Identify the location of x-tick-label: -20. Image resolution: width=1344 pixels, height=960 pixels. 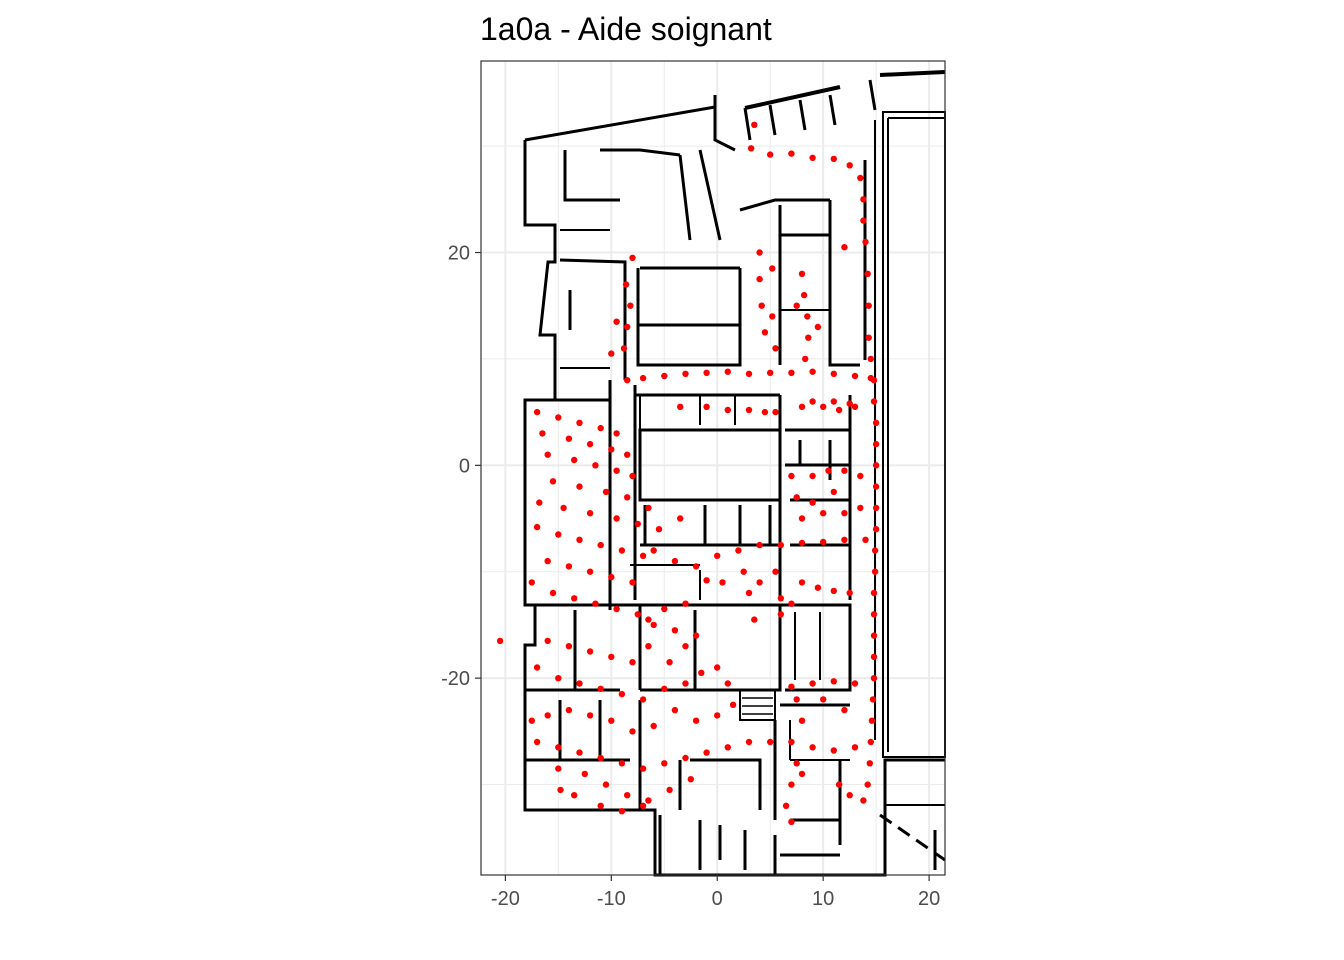
(505, 899).